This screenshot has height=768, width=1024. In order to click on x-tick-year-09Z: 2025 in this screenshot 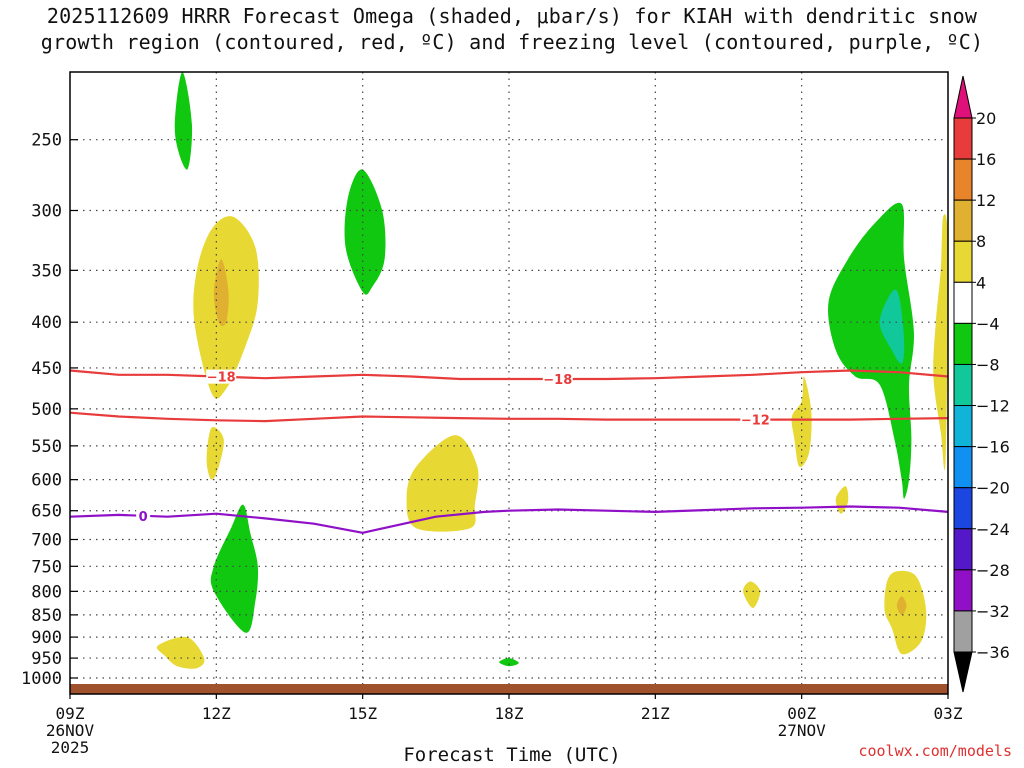, I will do `click(70, 747)`.